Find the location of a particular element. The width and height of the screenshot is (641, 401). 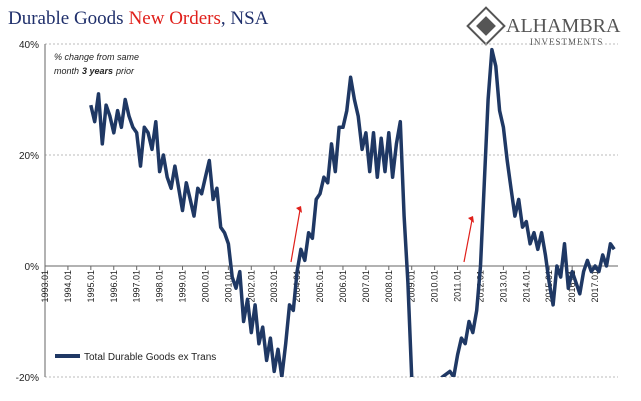

x-tick-label: 2017.01 is located at coordinates (595, 286).